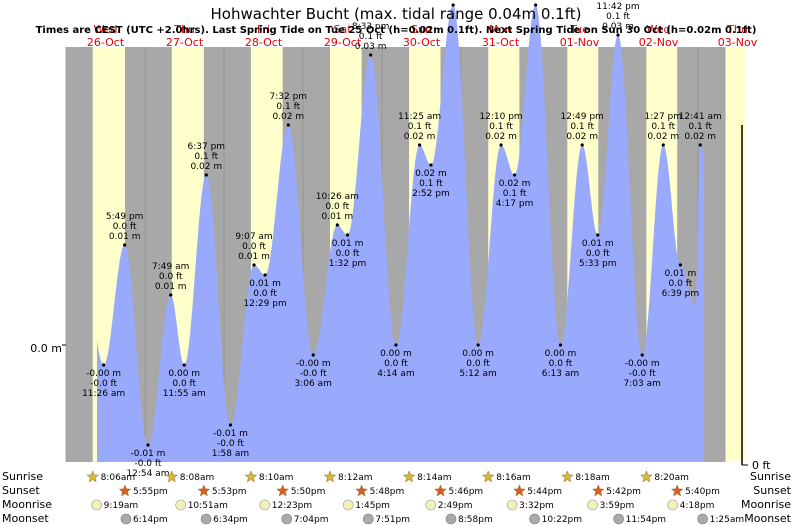  What do you see at coordinates (25, 518) in the screenshot?
I see `row-label-left: Moonset` at bounding box center [25, 518].